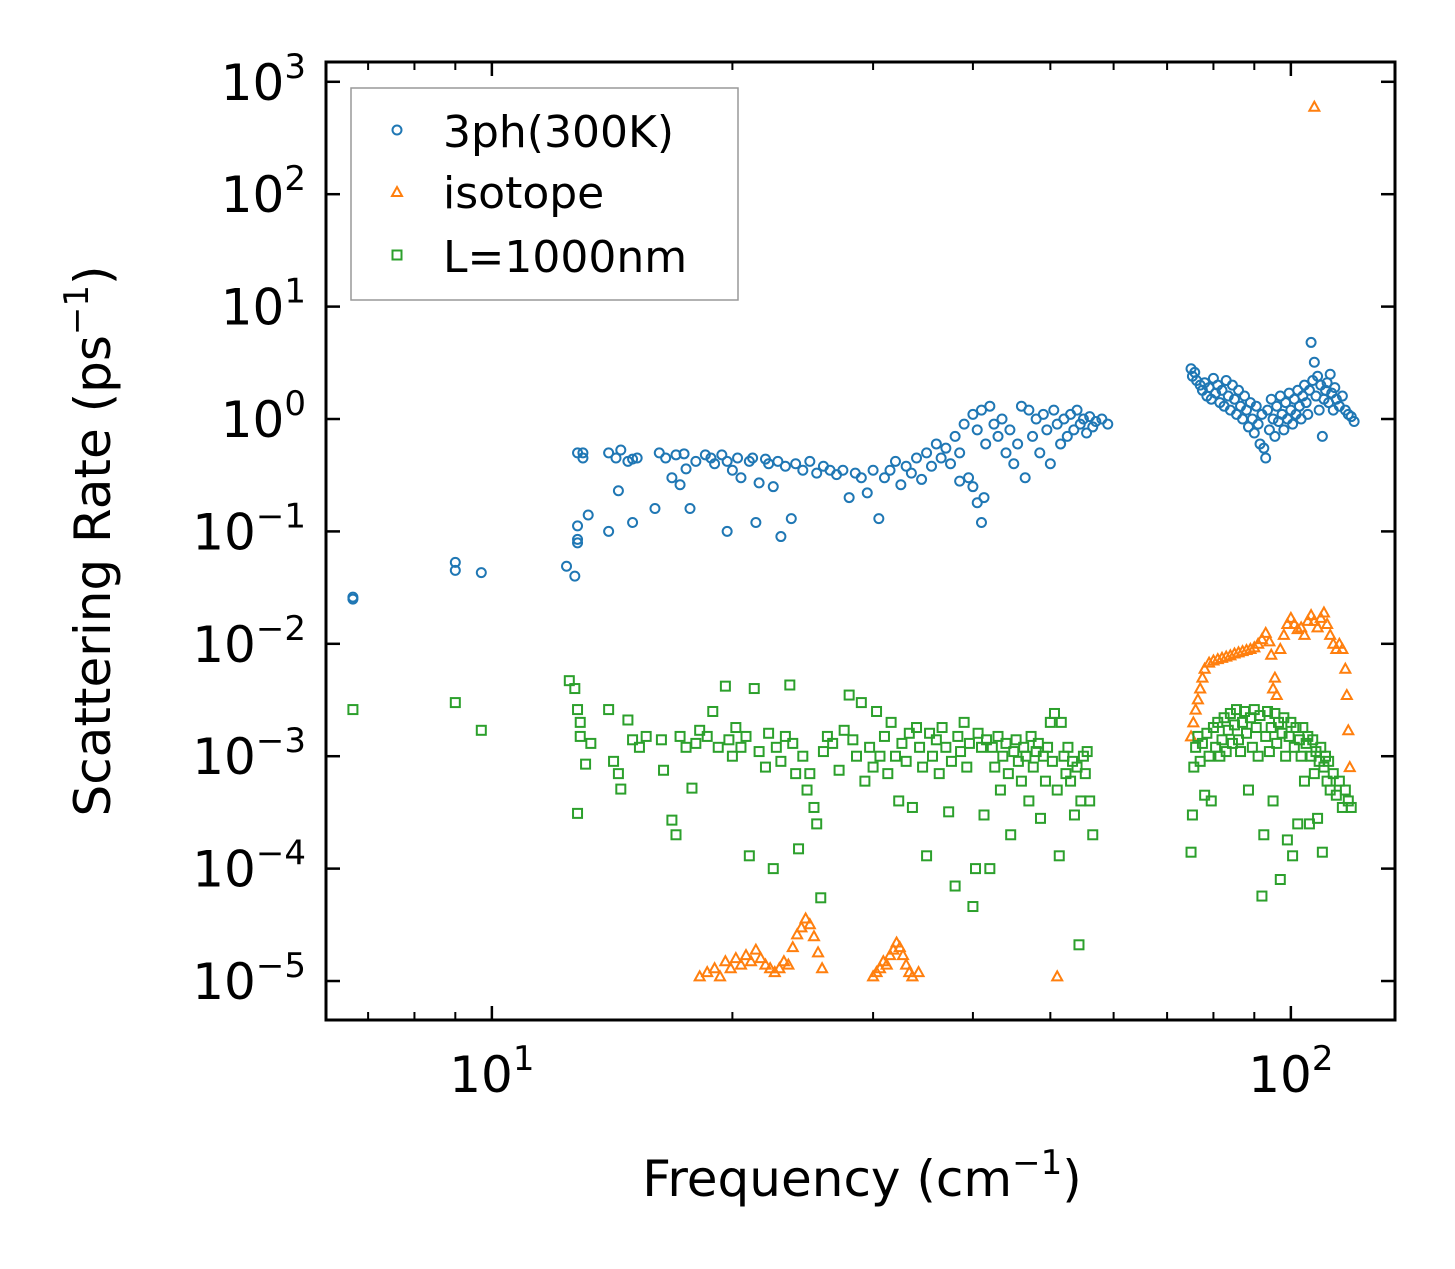 The width and height of the screenshot is (1455, 1269). Describe the element at coordinates (249, 641) in the screenshot. I see `y-tick-label: 10−2` at that location.